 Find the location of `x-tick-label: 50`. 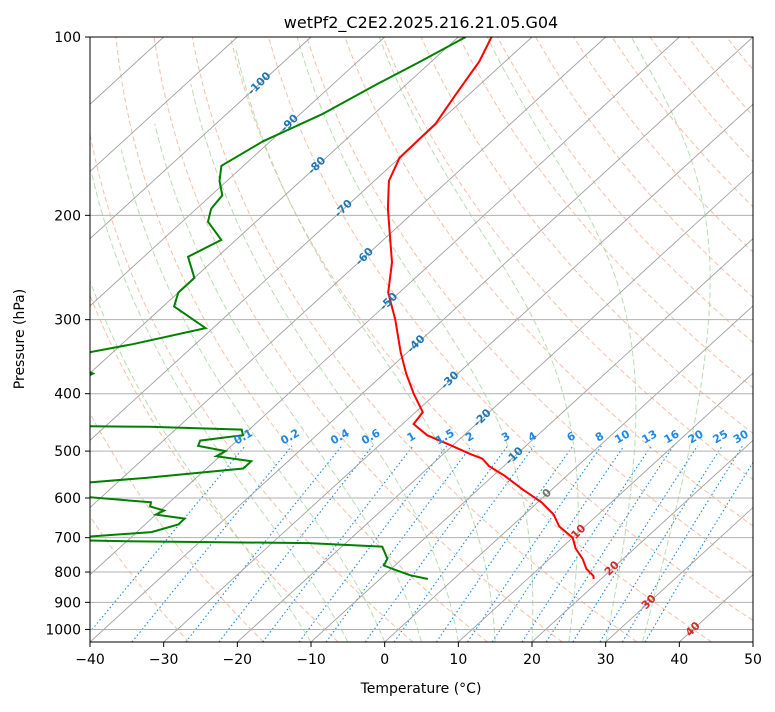

x-tick-label: 50 is located at coordinates (753, 660).